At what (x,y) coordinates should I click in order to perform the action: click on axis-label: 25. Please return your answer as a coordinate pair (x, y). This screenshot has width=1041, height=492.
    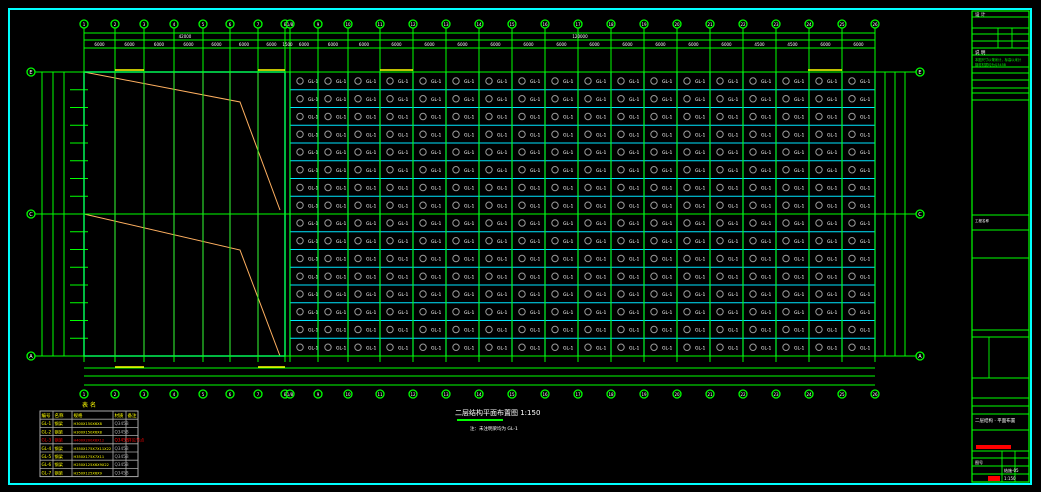
    Looking at the image, I should click on (842, 24).